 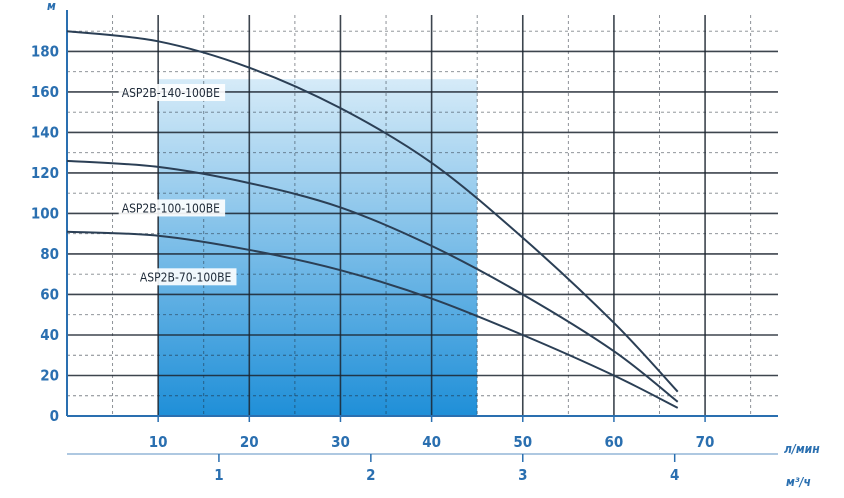 I want to click on y-tick-label: 40, so click(x=49, y=335).